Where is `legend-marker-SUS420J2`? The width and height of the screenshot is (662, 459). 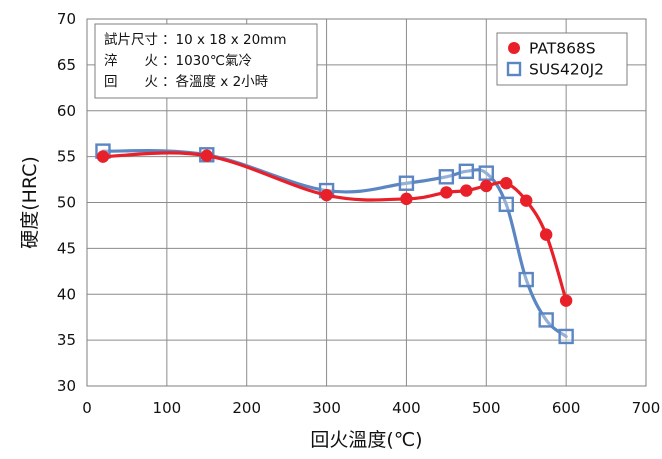
legend-marker-SUS420J2 is located at coordinates (514, 69).